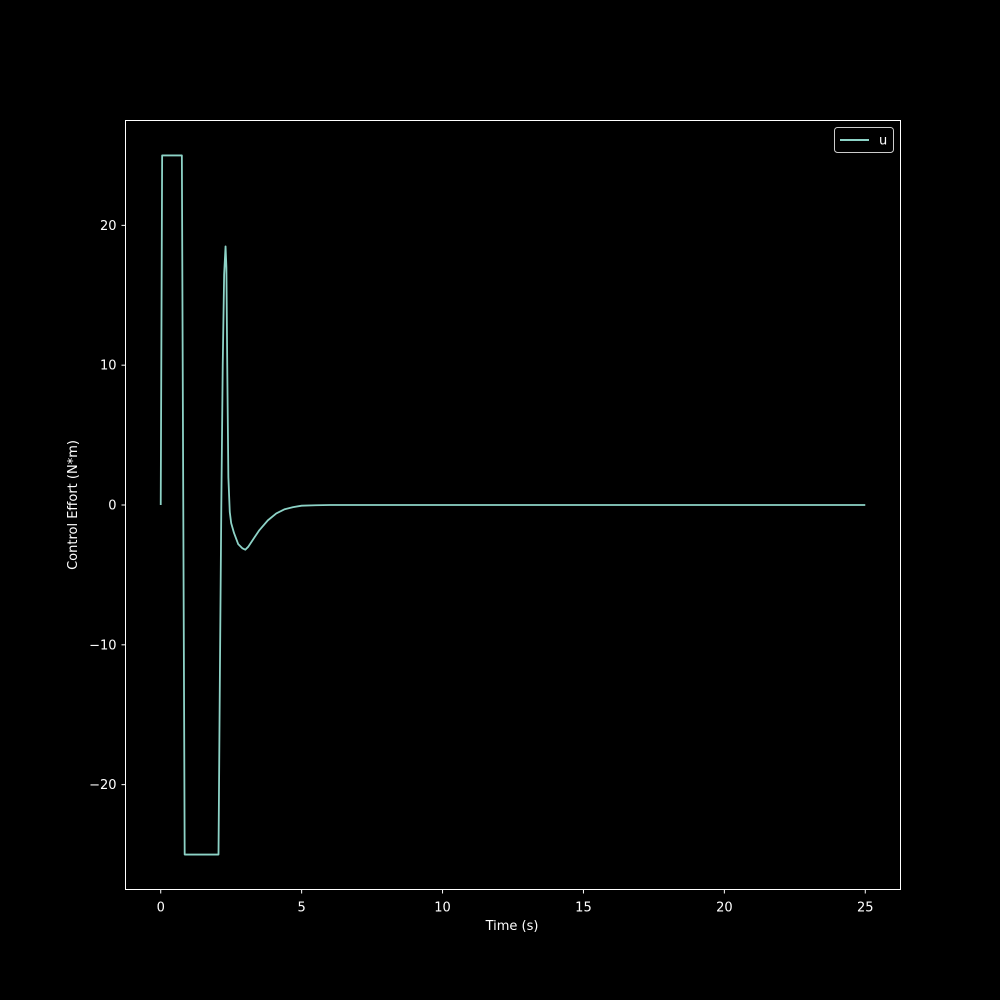 This screenshot has height=1000, width=1000. Describe the element at coordinates (442, 908) in the screenshot. I see `x-tick-label: 10` at that location.